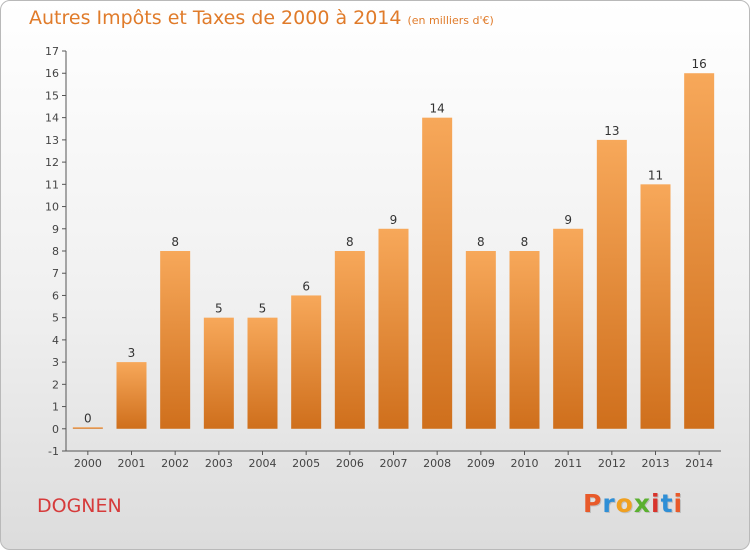  I want to click on proxiti-logo: Proxiti, so click(633, 503).